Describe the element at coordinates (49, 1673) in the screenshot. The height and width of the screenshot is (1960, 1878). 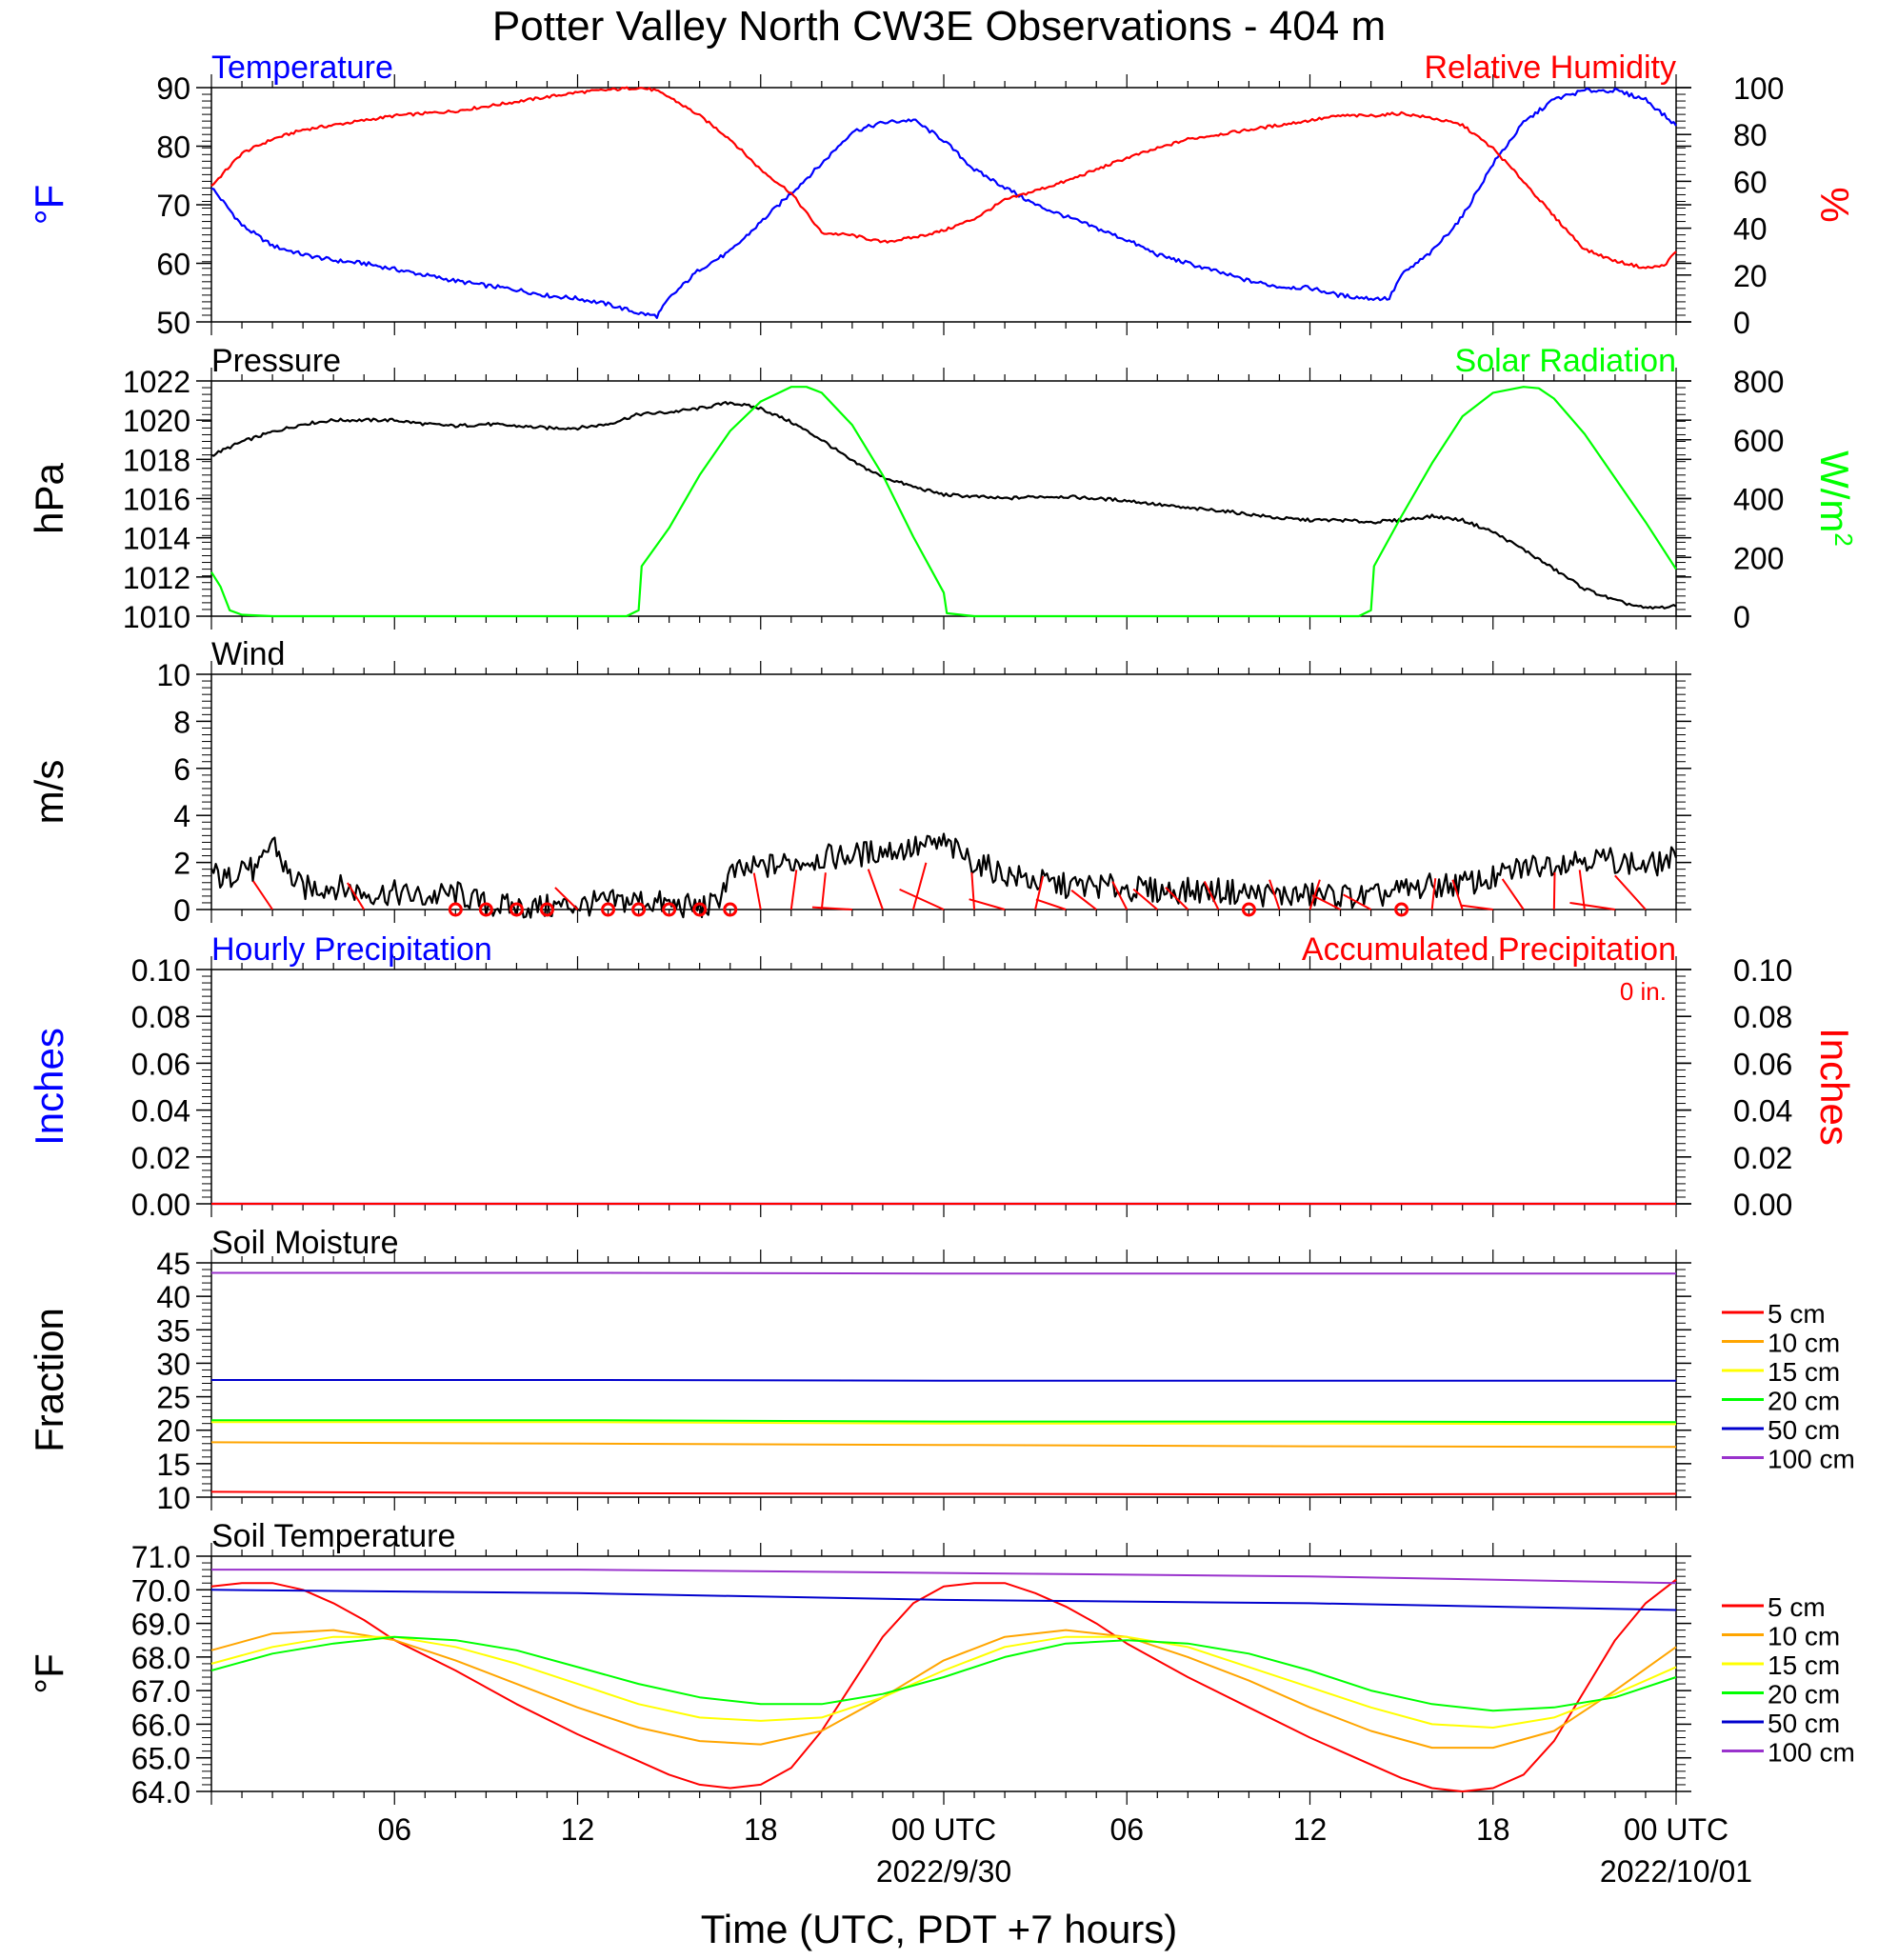
I see `y-axis-label-left: °F` at that location.